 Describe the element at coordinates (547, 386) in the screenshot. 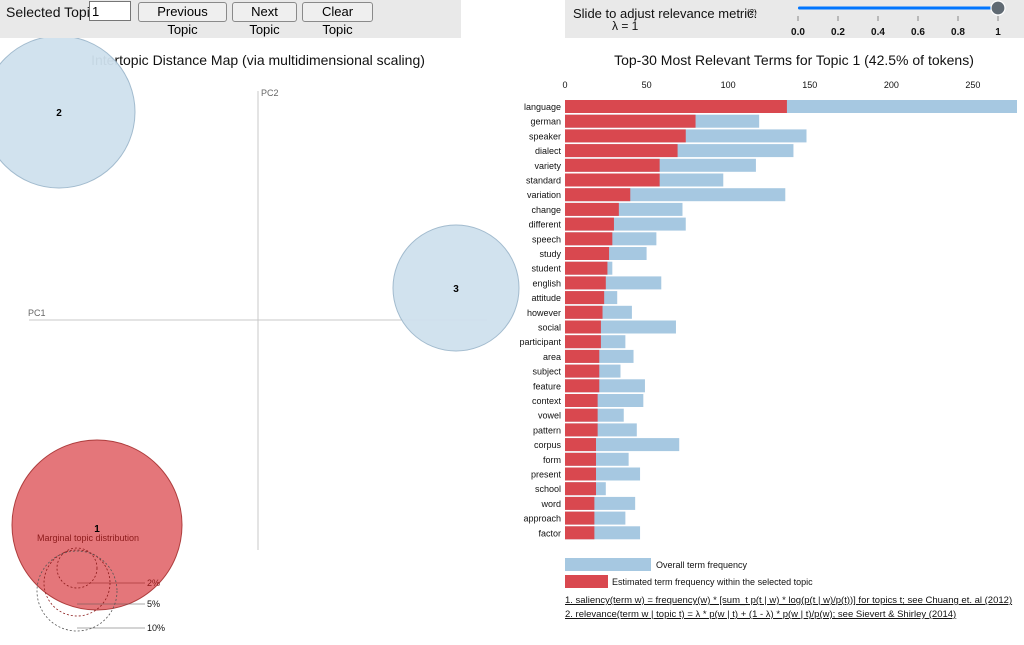

I see `term-label: feature` at that location.